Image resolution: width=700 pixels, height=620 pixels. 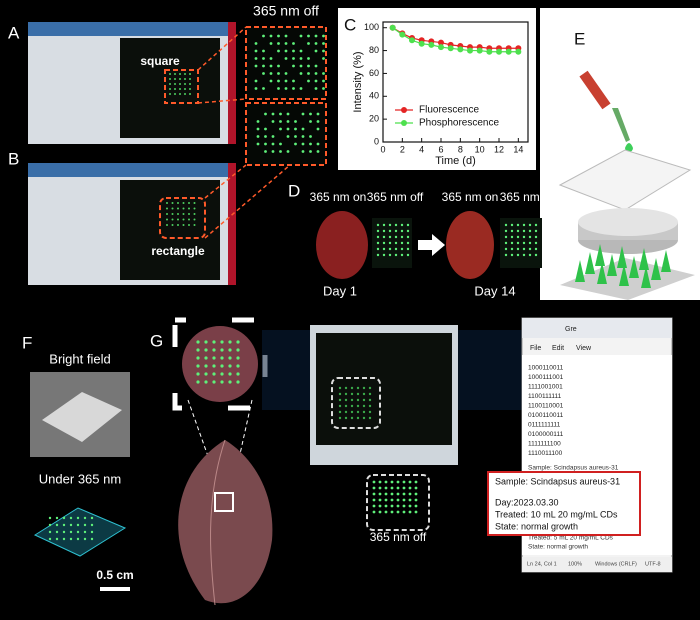 I want to click on microneedles, so click(x=623, y=266).